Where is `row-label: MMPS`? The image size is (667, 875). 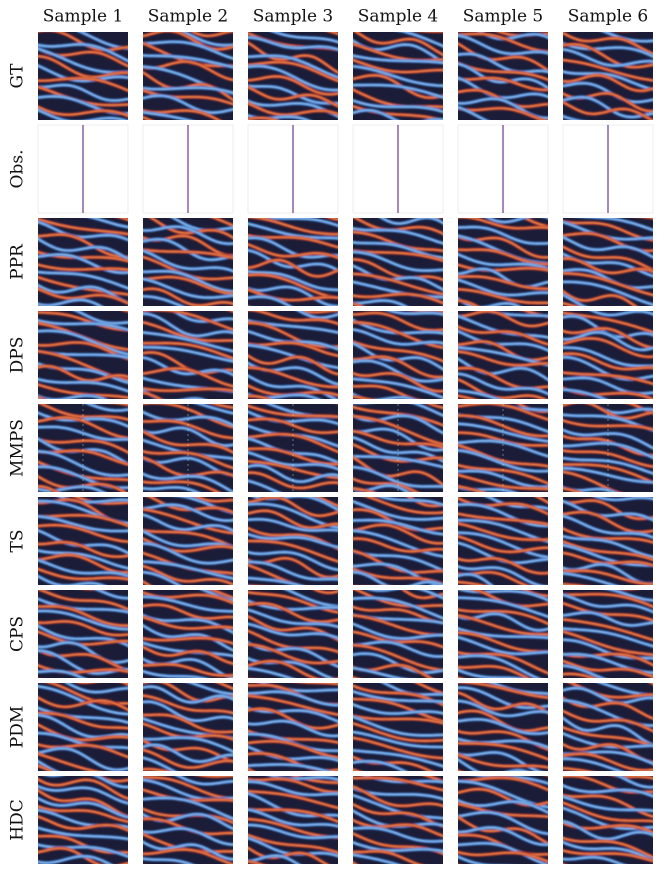
row-label: MMPS is located at coordinates (18, 448).